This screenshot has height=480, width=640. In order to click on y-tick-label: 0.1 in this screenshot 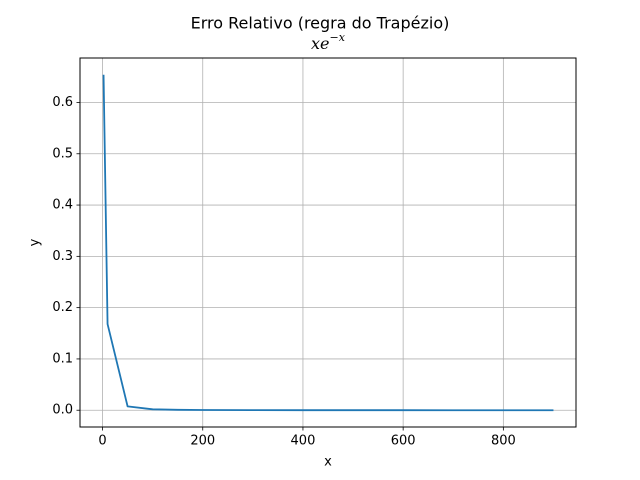, I will do `click(62, 358)`.